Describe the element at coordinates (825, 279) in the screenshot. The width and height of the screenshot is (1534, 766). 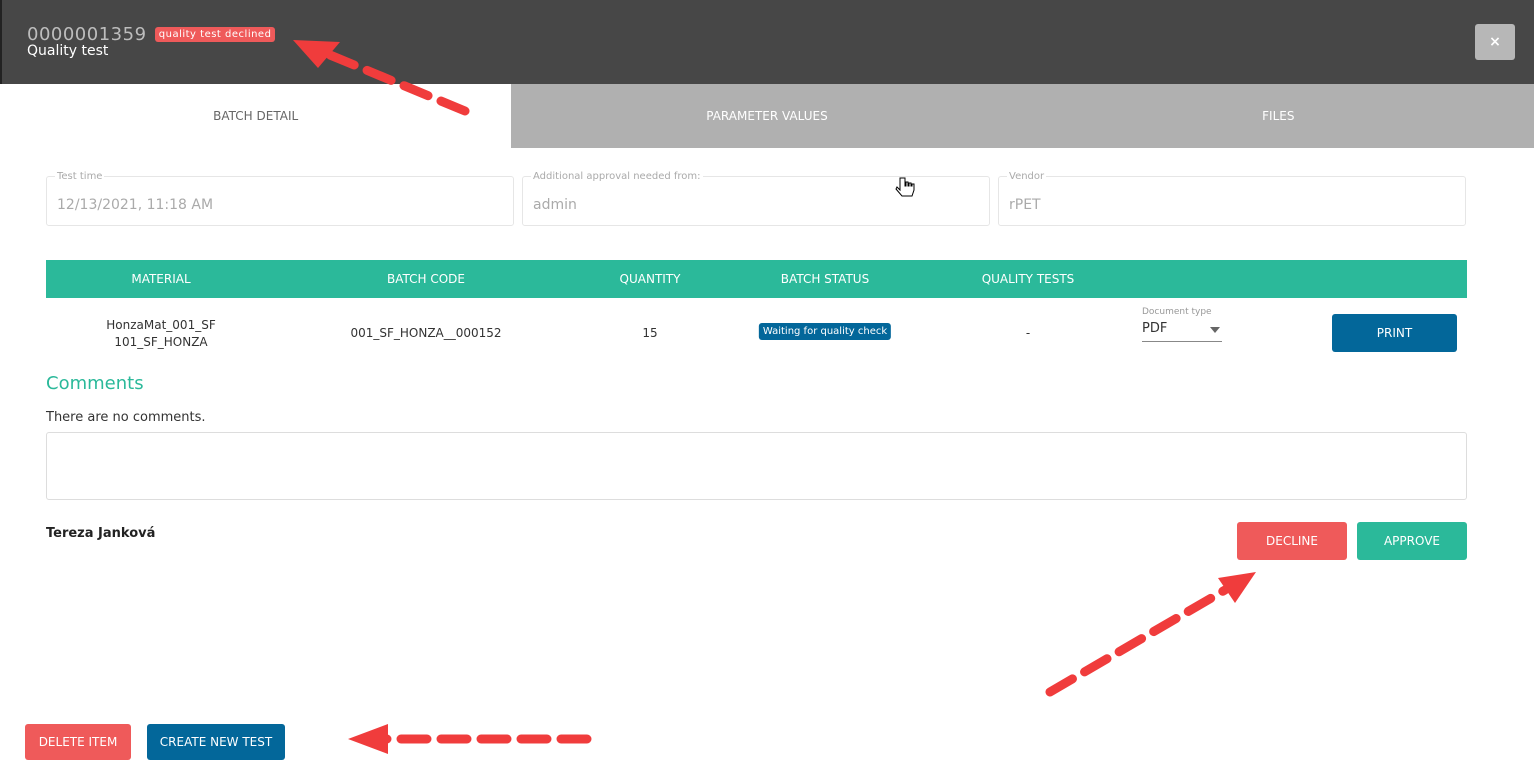
I see `column-header: BATCH STATUS` at that location.